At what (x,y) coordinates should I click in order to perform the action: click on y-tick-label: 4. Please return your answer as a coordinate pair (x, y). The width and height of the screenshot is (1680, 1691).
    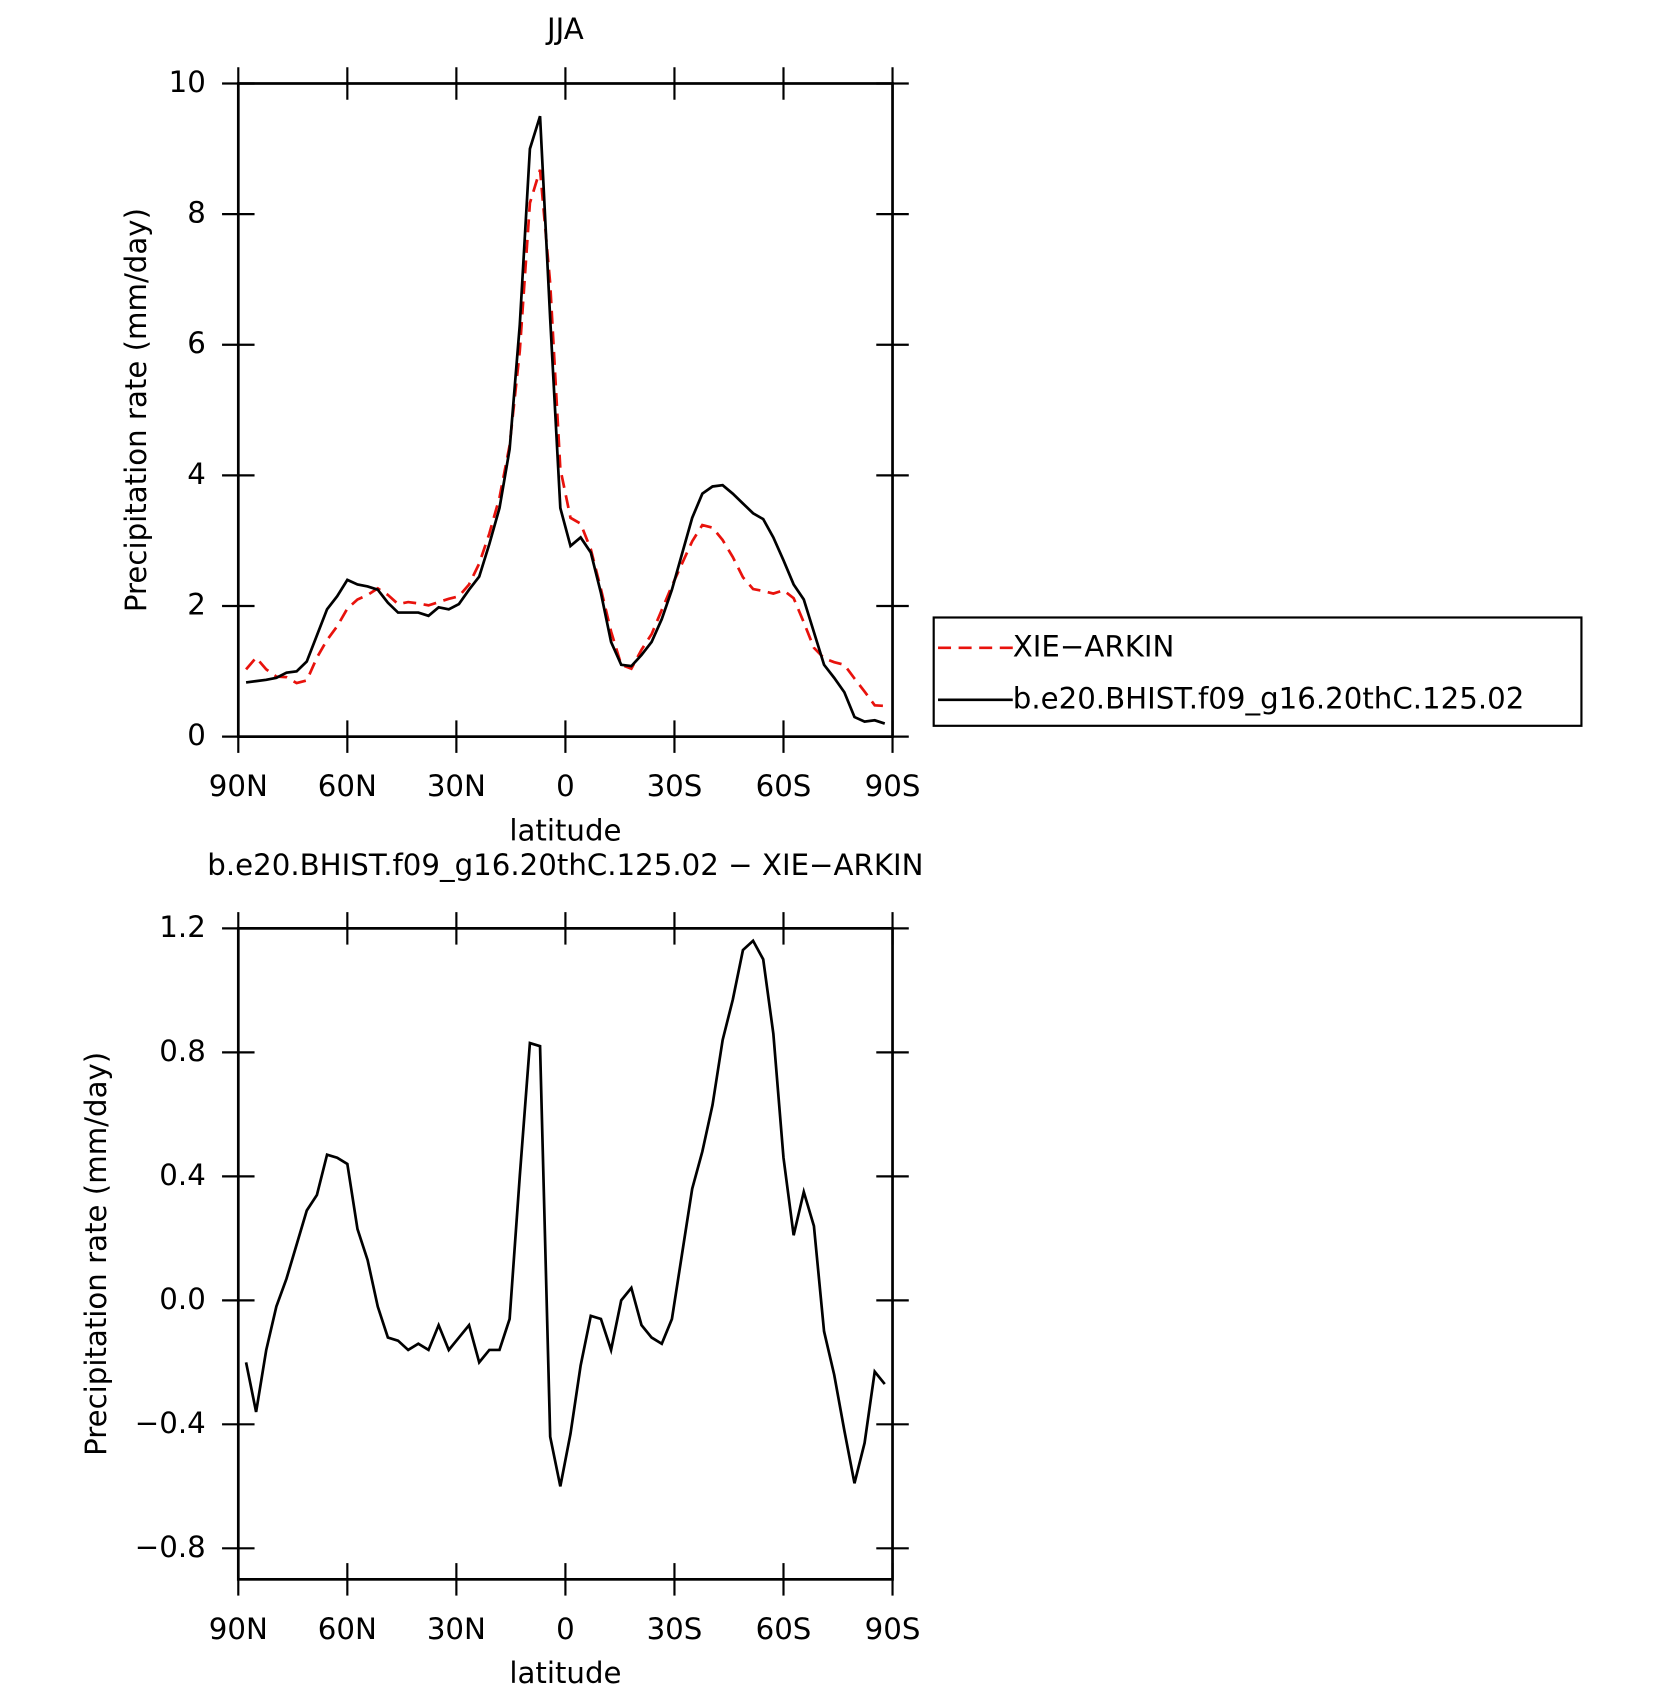
    Looking at the image, I should click on (196, 474).